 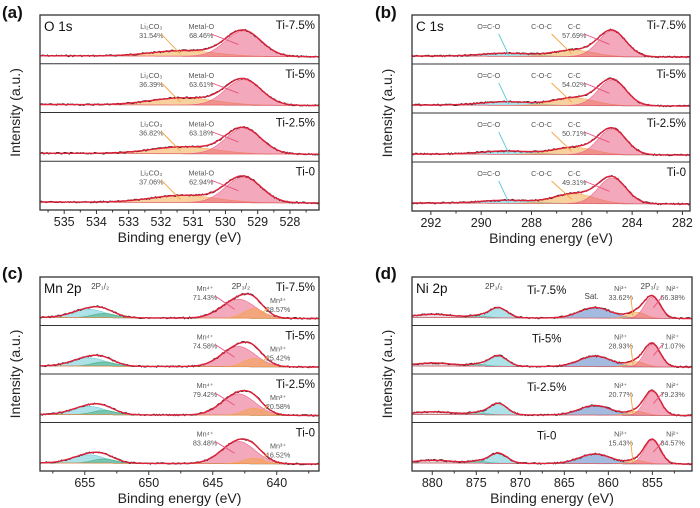 What do you see at coordinates (672, 443) in the screenshot?
I see `component-percent: 84.57%` at bounding box center [672, 443].